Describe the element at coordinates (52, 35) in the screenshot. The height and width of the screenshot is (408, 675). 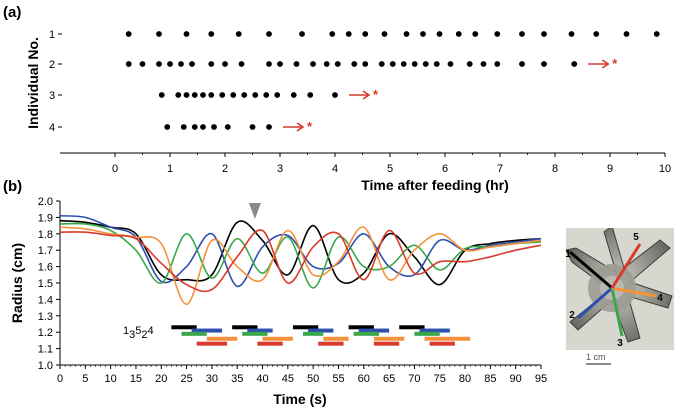
I see `raster-y-tick-label: 1` at that location.